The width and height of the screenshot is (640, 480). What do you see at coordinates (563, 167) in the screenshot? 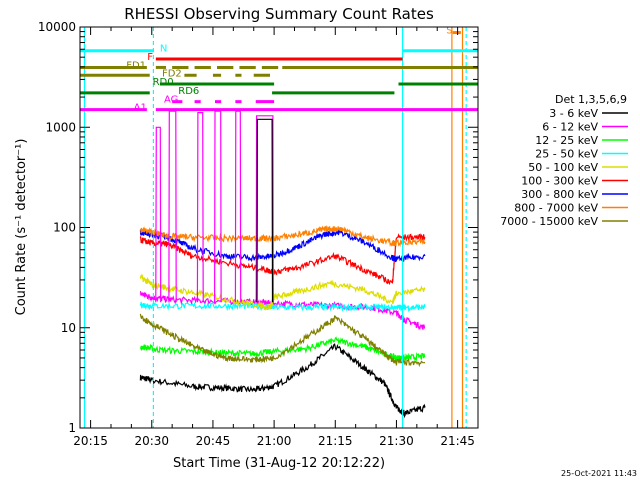
I see `legend-label-4: 50 - 100 keV` at bounding box center [563, 167].